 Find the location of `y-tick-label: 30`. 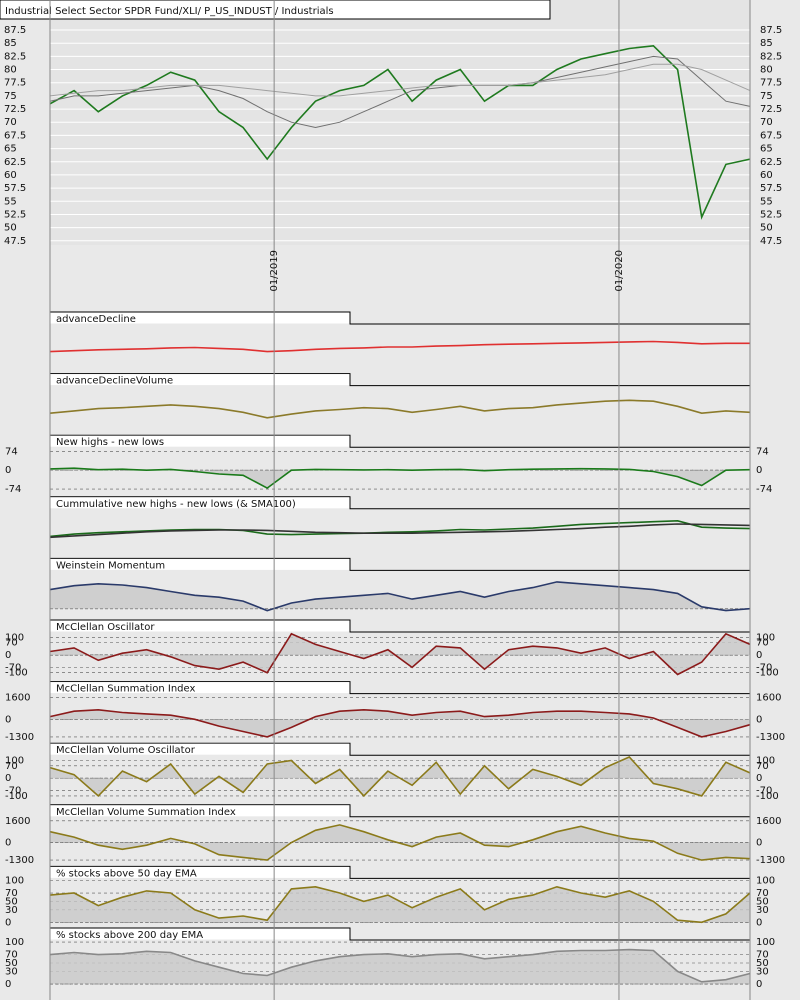

y-tick-label: 30 is located at coordinates (11, 971).